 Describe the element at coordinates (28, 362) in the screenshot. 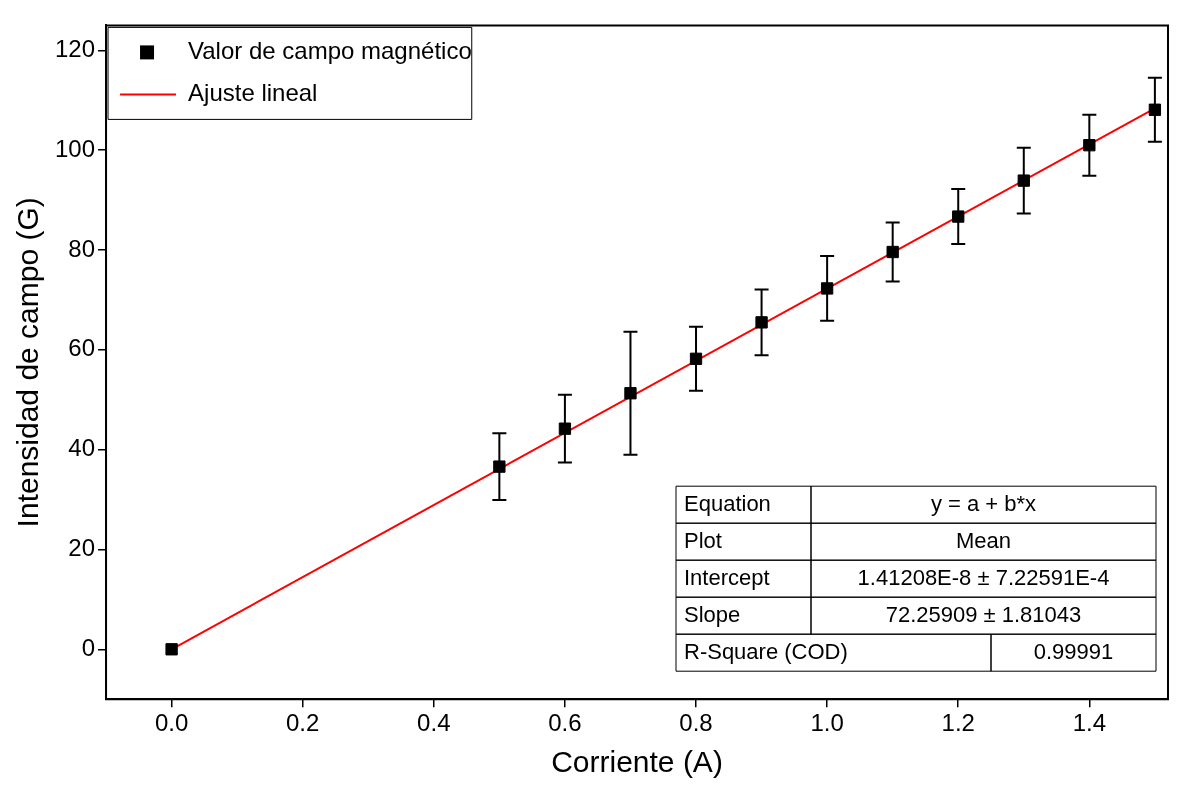

I see `y-axis-title: Intensidad de campo (G)` at that location.